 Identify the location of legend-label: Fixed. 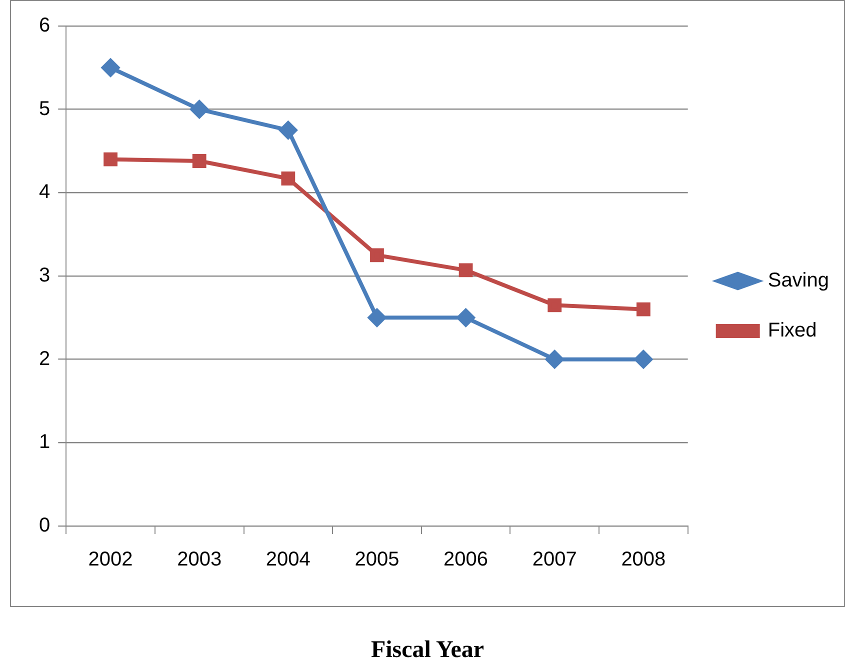
(792, 331).